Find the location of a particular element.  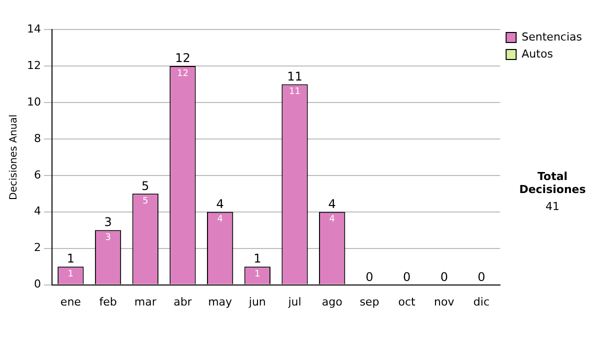

y-axis-title: Decisiones Anual is located at coordinates (14, 157).